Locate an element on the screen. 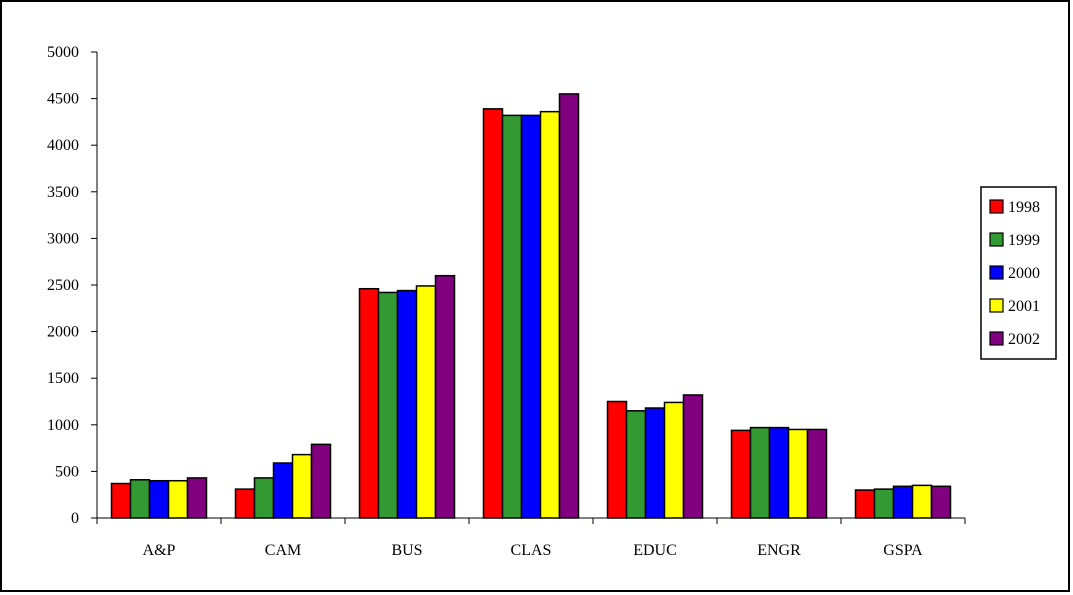 The image size is (1073, 595). bar-1998-A&P is located at coordinates (121, 500).